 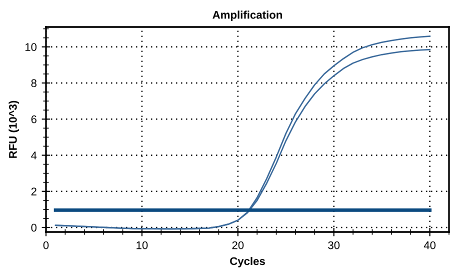 I want to click on y-tick-label: 2, so click(x=33, y=192).